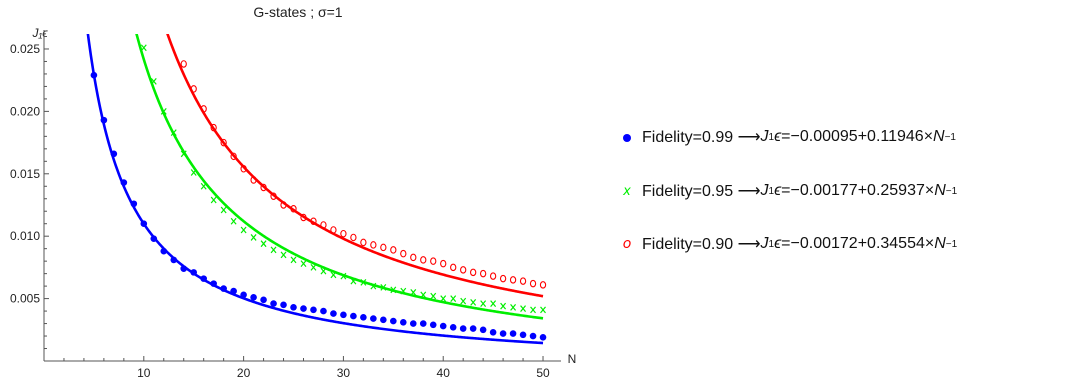  I want to click on chart-title: G-states ; σ=1, so click(297, 12).